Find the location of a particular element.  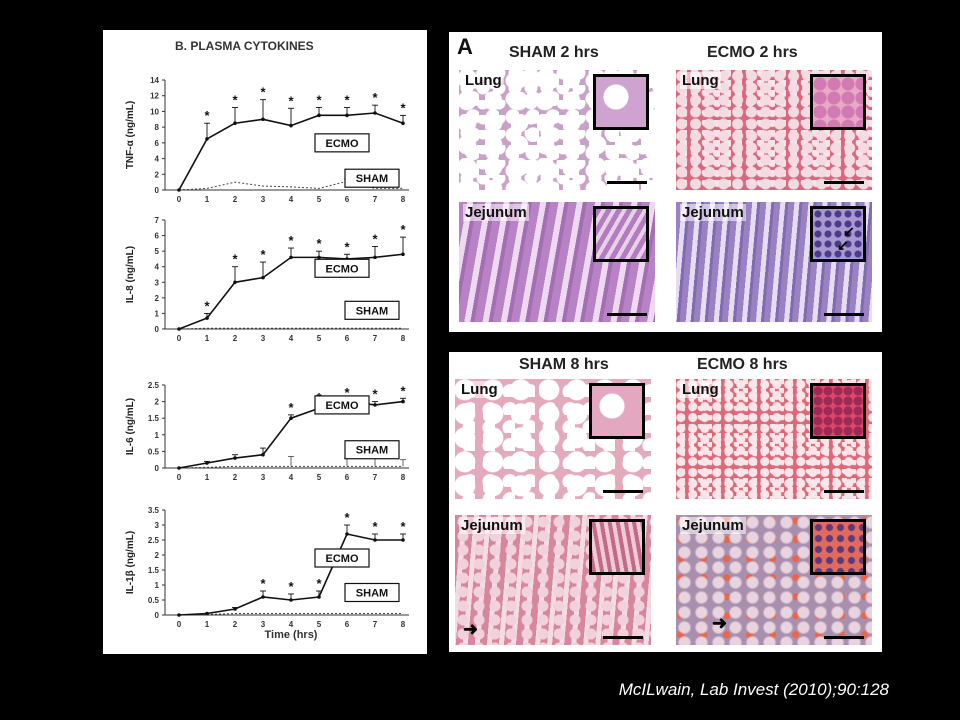

x-tick-label: 8 is located at coordinates (403, 338).